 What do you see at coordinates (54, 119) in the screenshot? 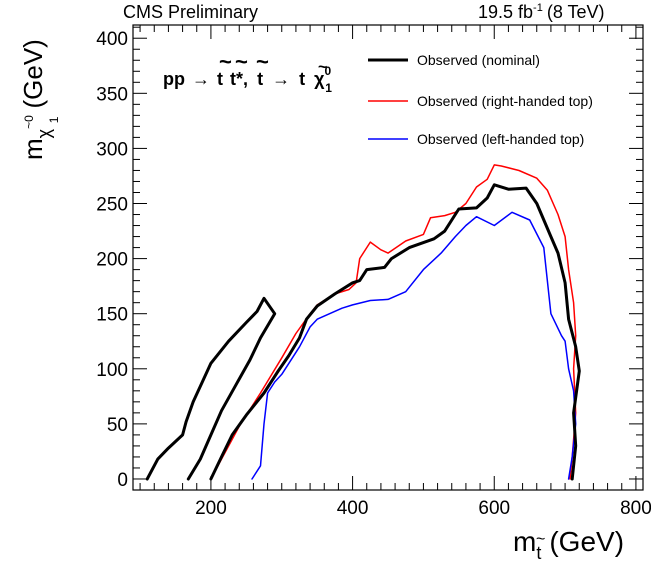
I see `ylabel-sub-index: 1` at bounding box center [54, 119].